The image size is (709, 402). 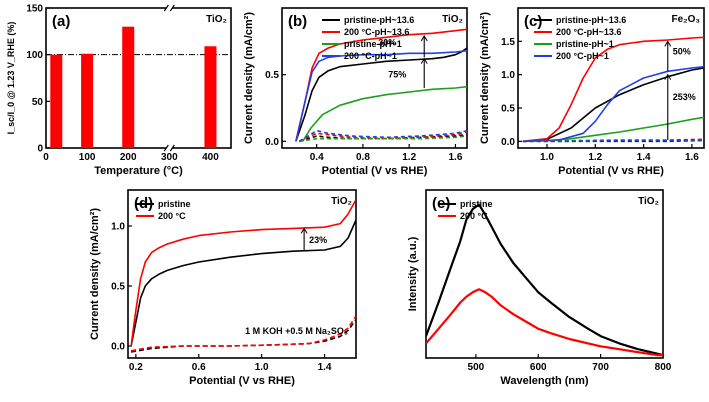 I want to click on x-tick-label: 400, so click(x=210, y=157).